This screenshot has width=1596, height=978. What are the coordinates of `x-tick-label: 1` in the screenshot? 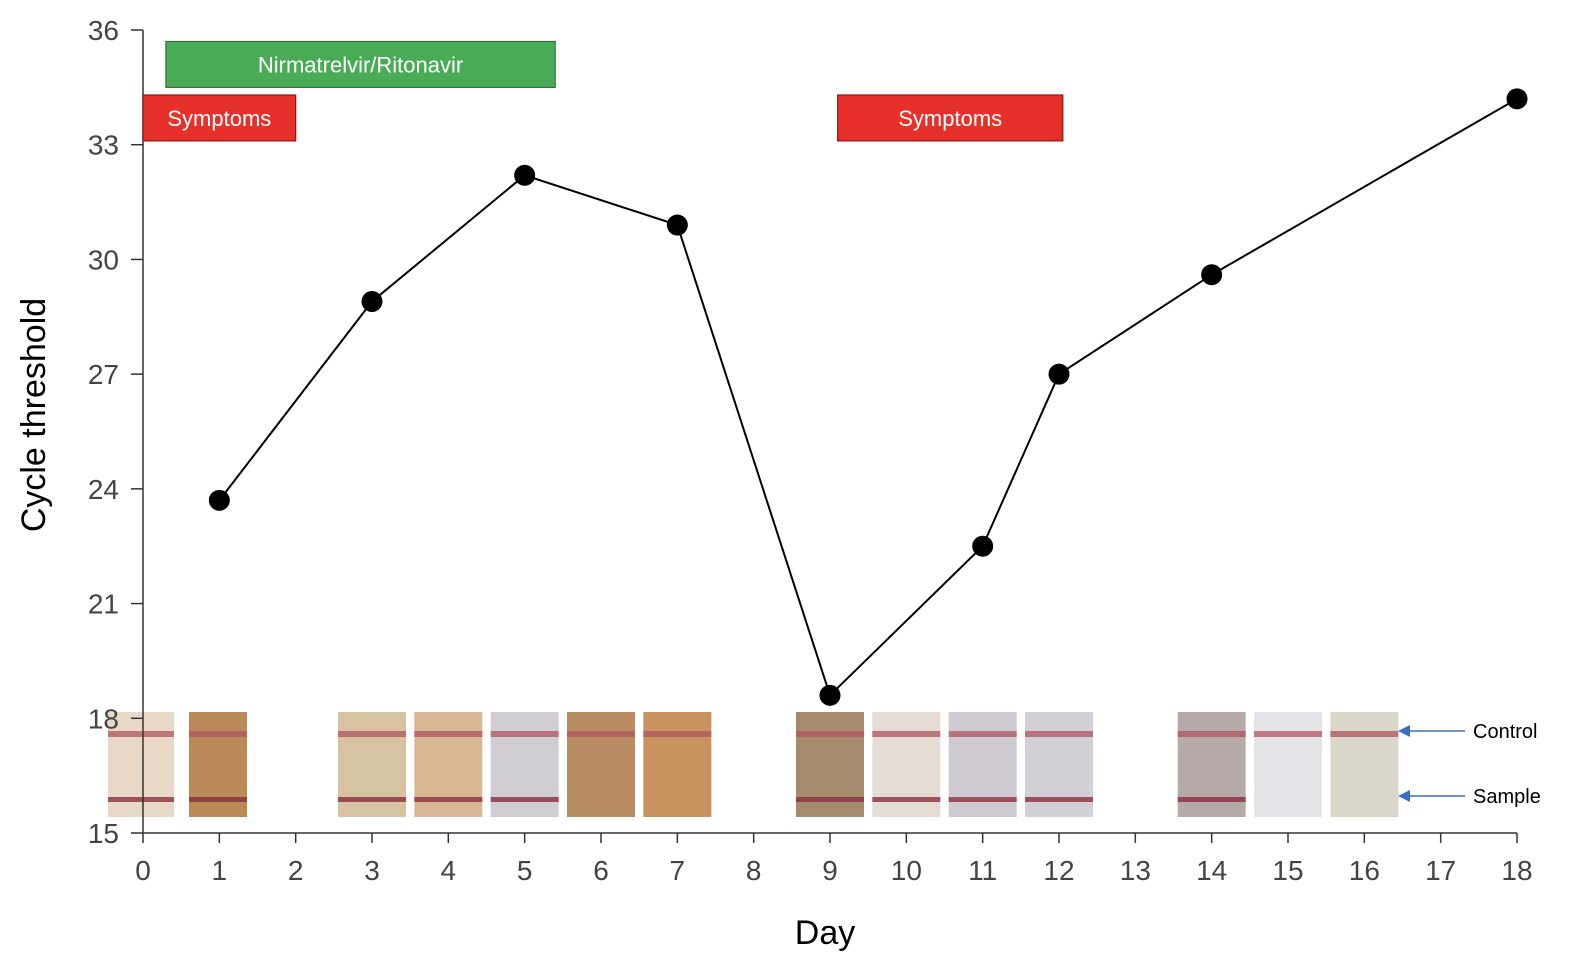 It's located at (220, 870).